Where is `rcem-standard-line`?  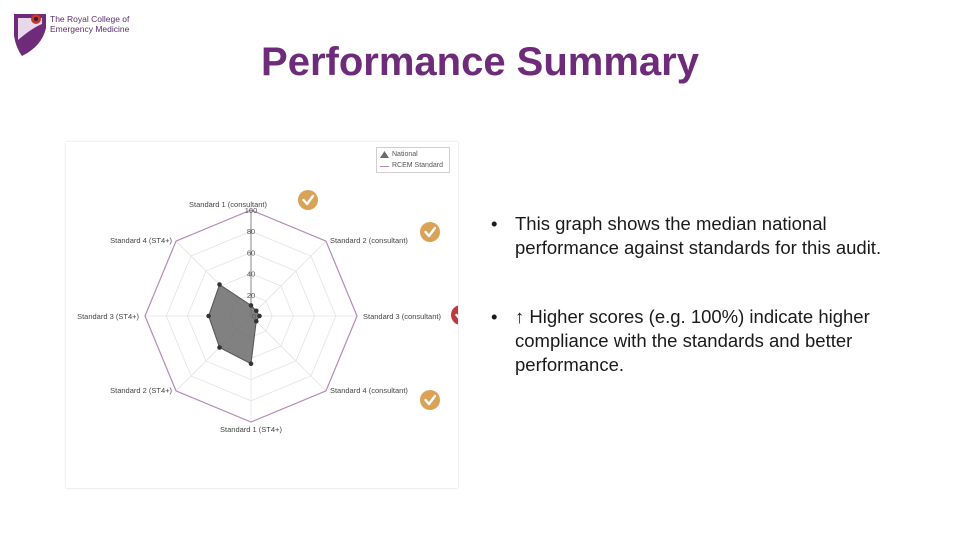
rcem-standard-line is located at coordinates (251, 316).